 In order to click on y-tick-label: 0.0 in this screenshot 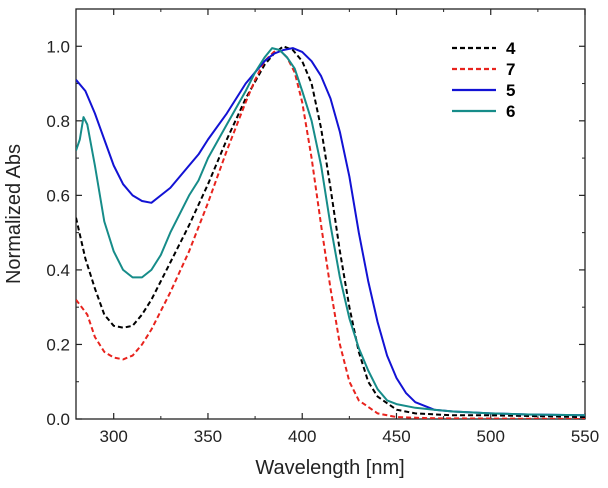, I will do `click(58, 419)`.